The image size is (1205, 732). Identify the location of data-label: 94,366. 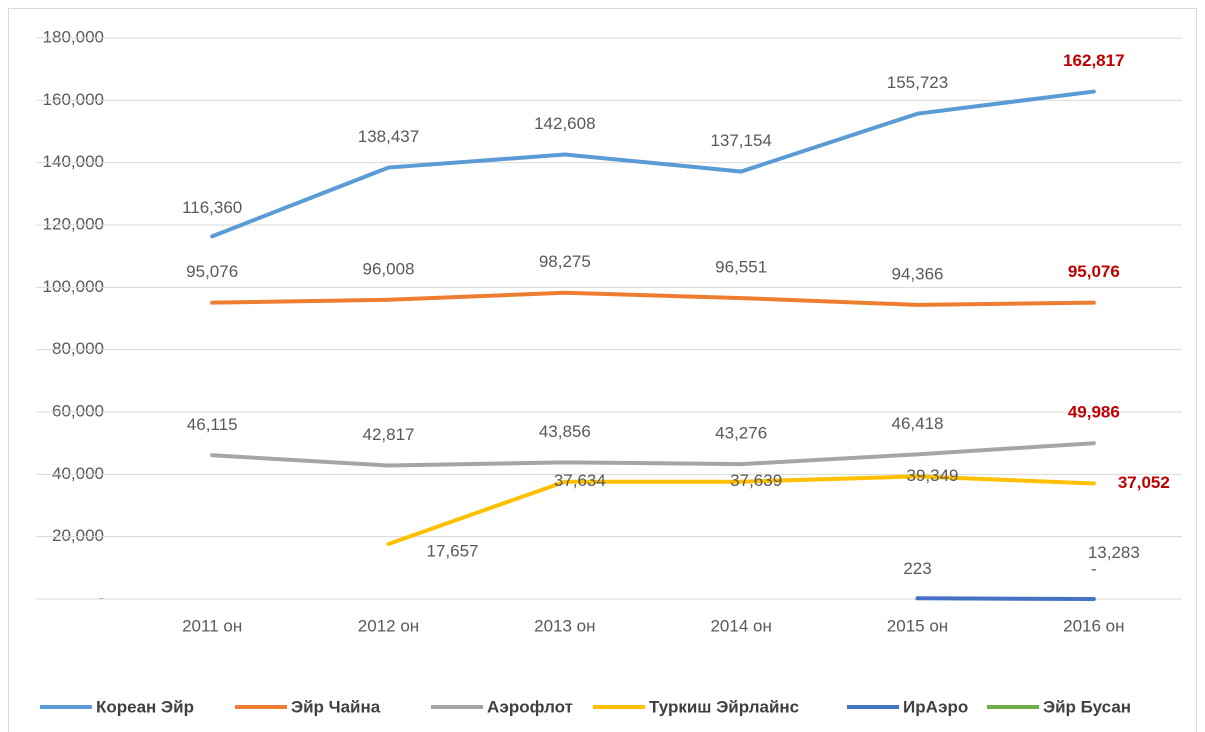
(918, 273).